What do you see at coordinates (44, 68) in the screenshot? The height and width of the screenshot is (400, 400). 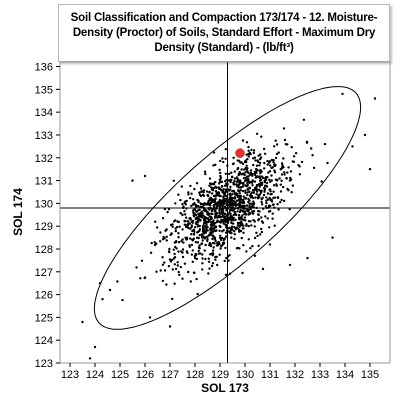 I see `y-tick-label: 136` at bounding box center [44, 68].